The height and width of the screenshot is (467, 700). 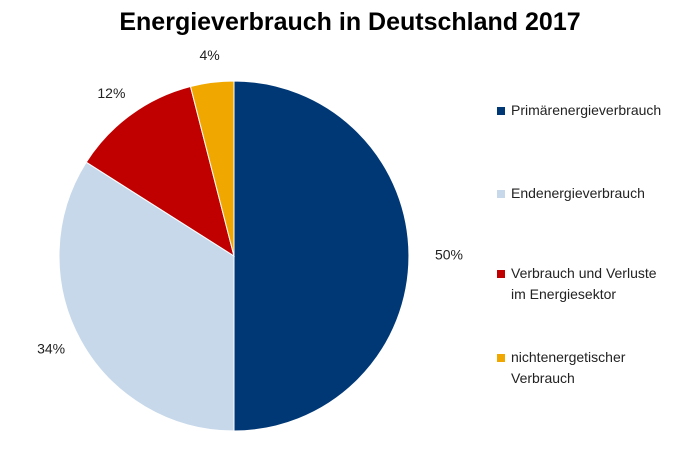 What do you see at coordinates (111, 93) in the screenshot?
I see `slice-value-label: 12%` at bounding box center [111, 93].